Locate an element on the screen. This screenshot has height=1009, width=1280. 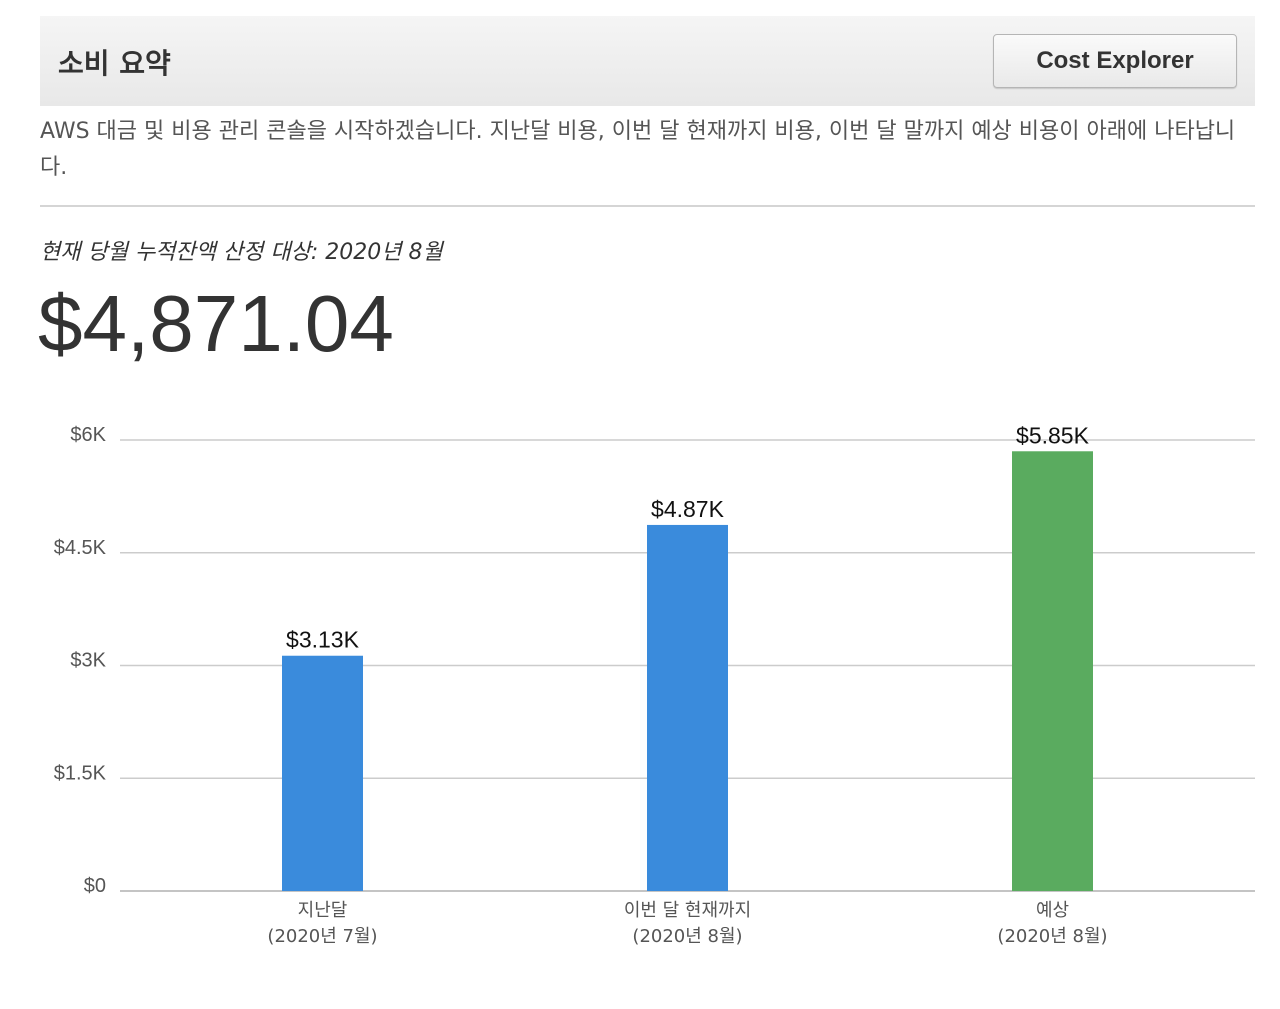
x-category-label: 이번 달 현재까지 is located at coordinates (687, 910).